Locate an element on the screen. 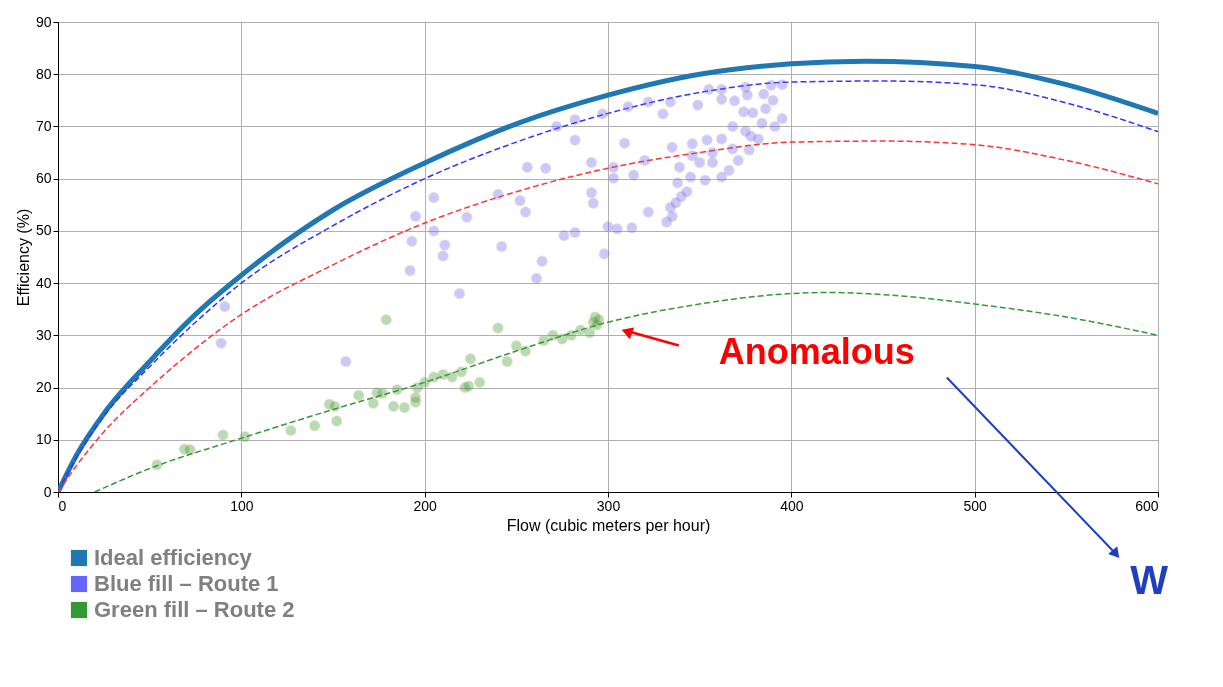 This screenshot has height=687, width=1223. legend-label: Green fill – Route 2 is located at coordinates (194, 609).